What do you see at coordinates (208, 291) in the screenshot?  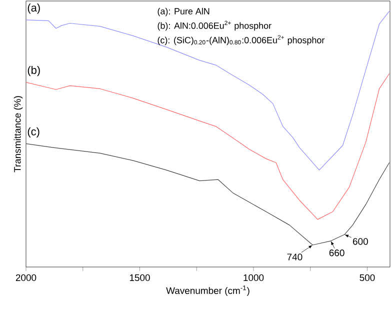 I see `x-axis-title: Wavenumber (cm$^{-1}$)` at bounding box center [208, 291].